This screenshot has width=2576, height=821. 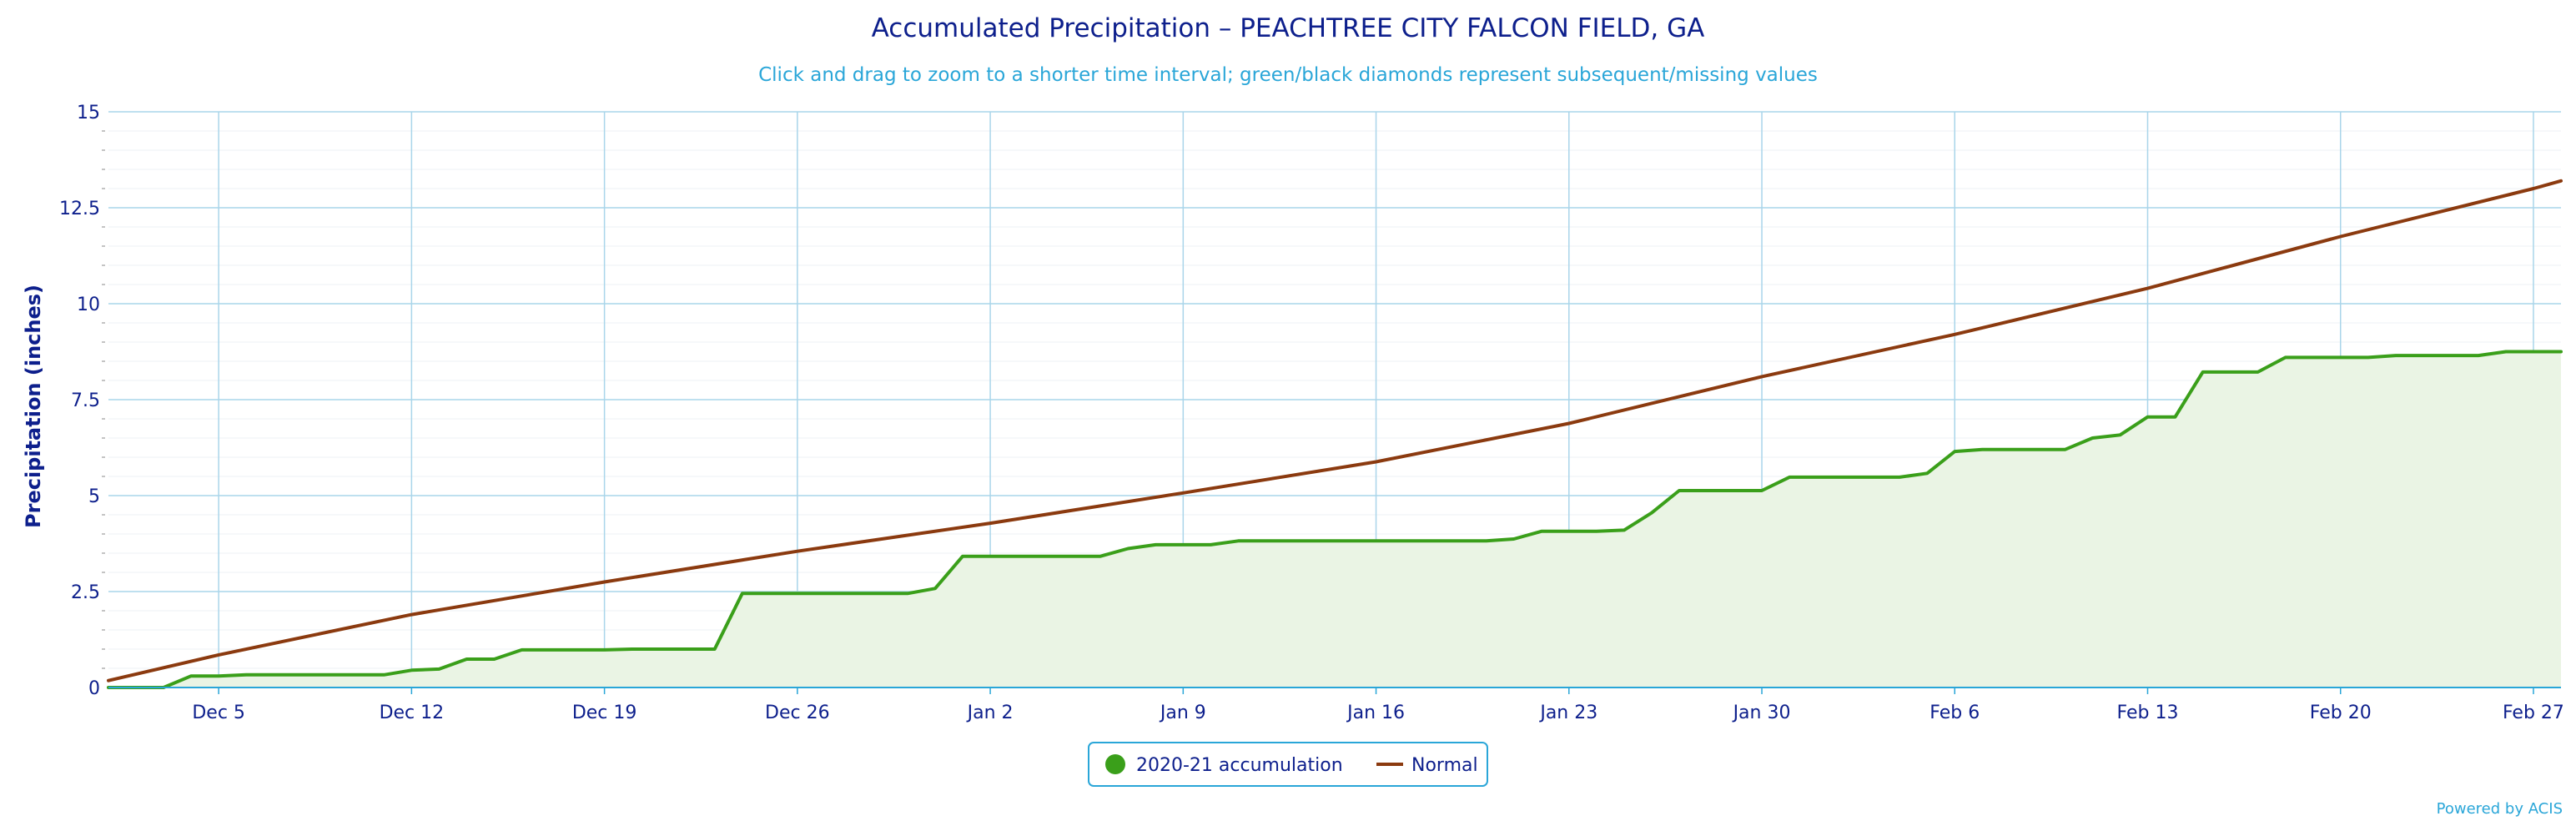 I want to click on x-tick-label: Feb 20, so click(x=2341, y=713).